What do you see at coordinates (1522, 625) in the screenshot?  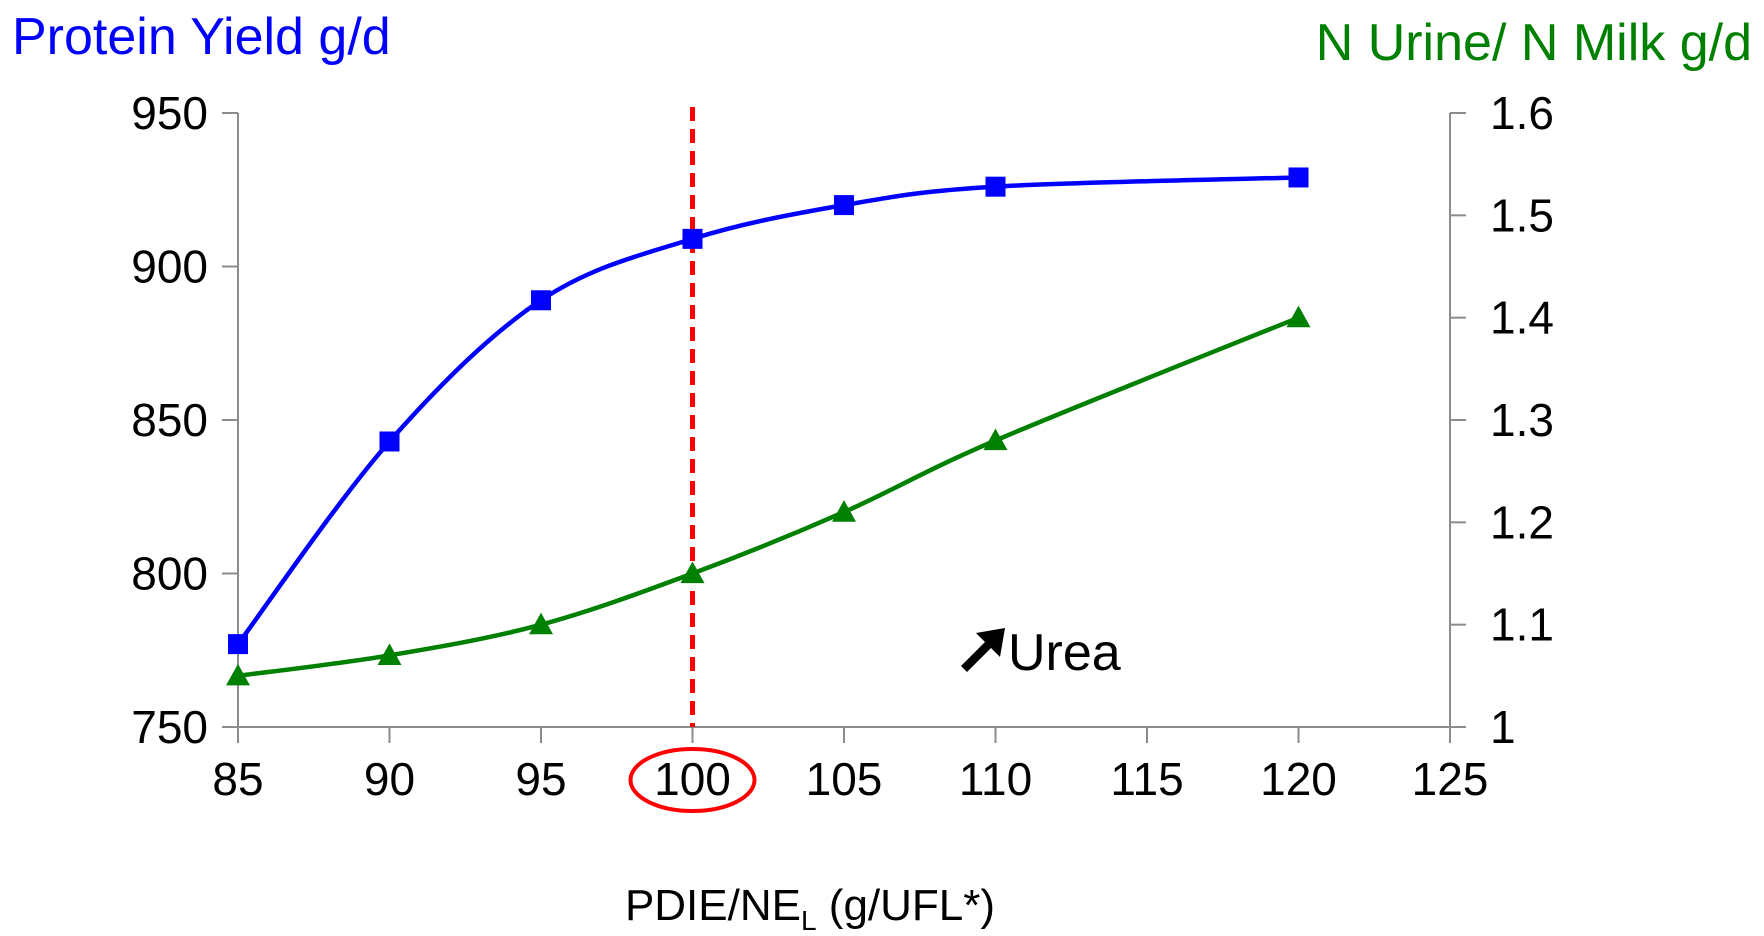 I see `right-tick-label: 1.1` at bounding box center [1522, 625].